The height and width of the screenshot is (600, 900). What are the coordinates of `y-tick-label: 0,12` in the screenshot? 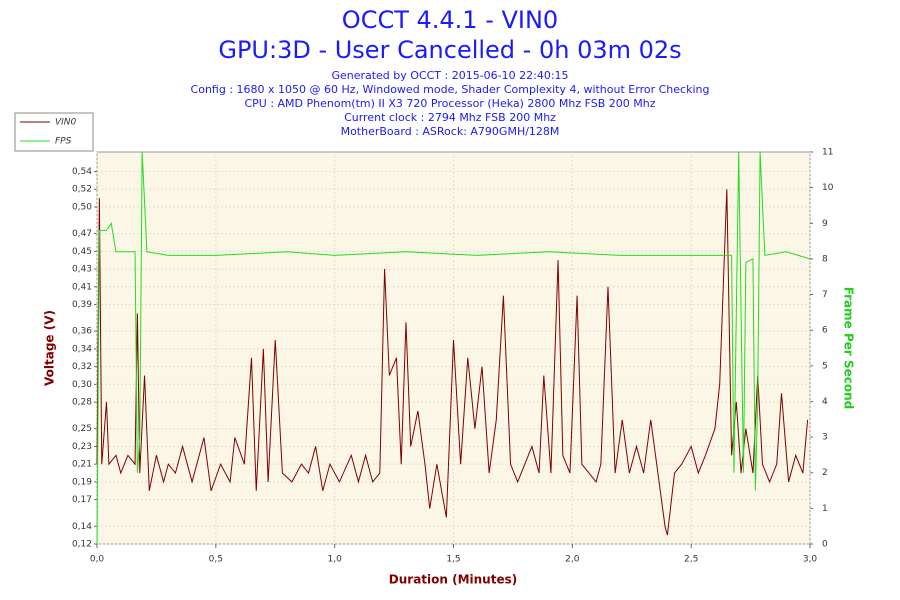 It's located at (82, 545).